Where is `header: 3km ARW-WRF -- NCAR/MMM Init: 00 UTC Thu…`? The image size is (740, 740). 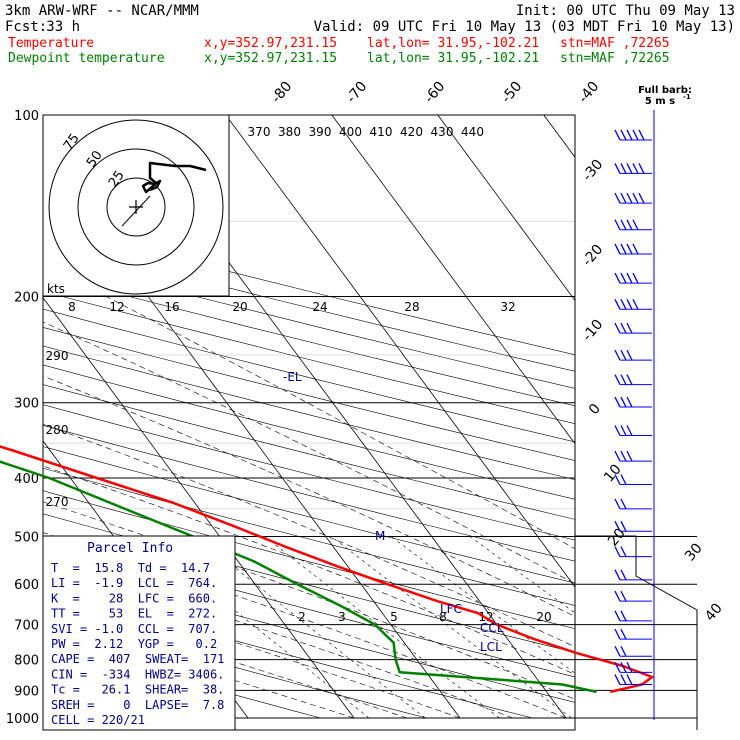 header: 3km ARW-WRF -- NCAR/MMM Init: 00 UTC Thu… is located at coordinates (370, 34).